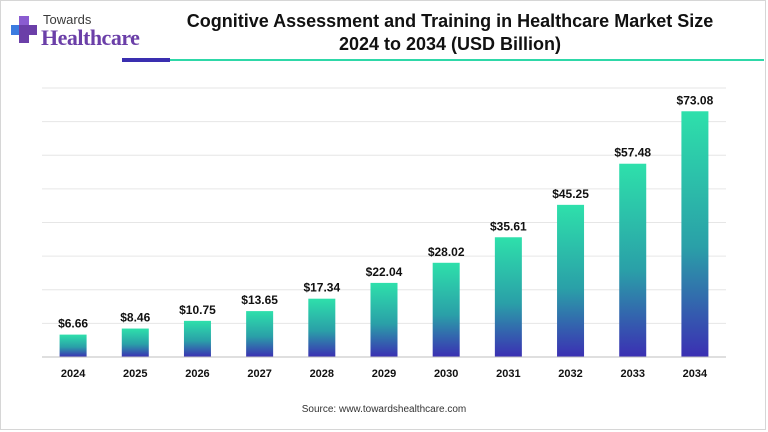 This screenshot has height=432, width=768. I want to click on data-label-2032: $45.25, so click(570, 194).